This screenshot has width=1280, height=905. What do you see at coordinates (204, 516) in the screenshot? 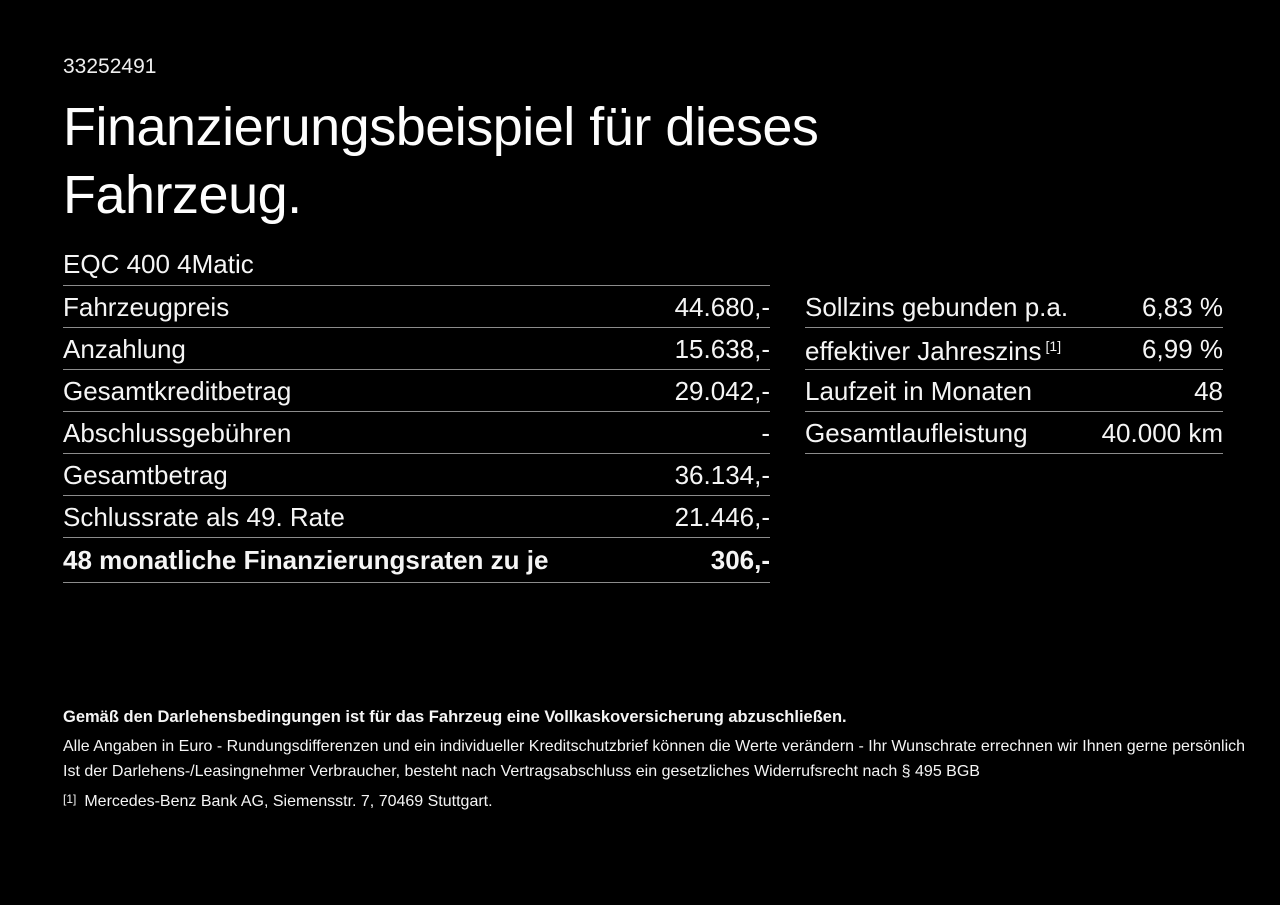
I see `row-label: Schlussrate als 49. Rate` at bounding box center [204, 516].